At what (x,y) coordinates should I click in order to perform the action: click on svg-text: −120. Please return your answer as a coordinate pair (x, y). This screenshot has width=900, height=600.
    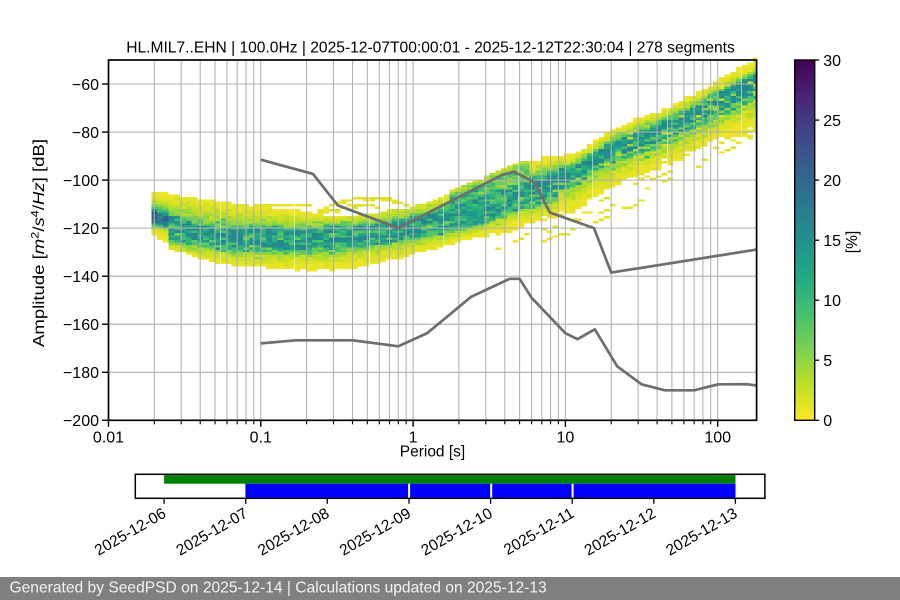
    Looking at the image, I should click on (81, 229).